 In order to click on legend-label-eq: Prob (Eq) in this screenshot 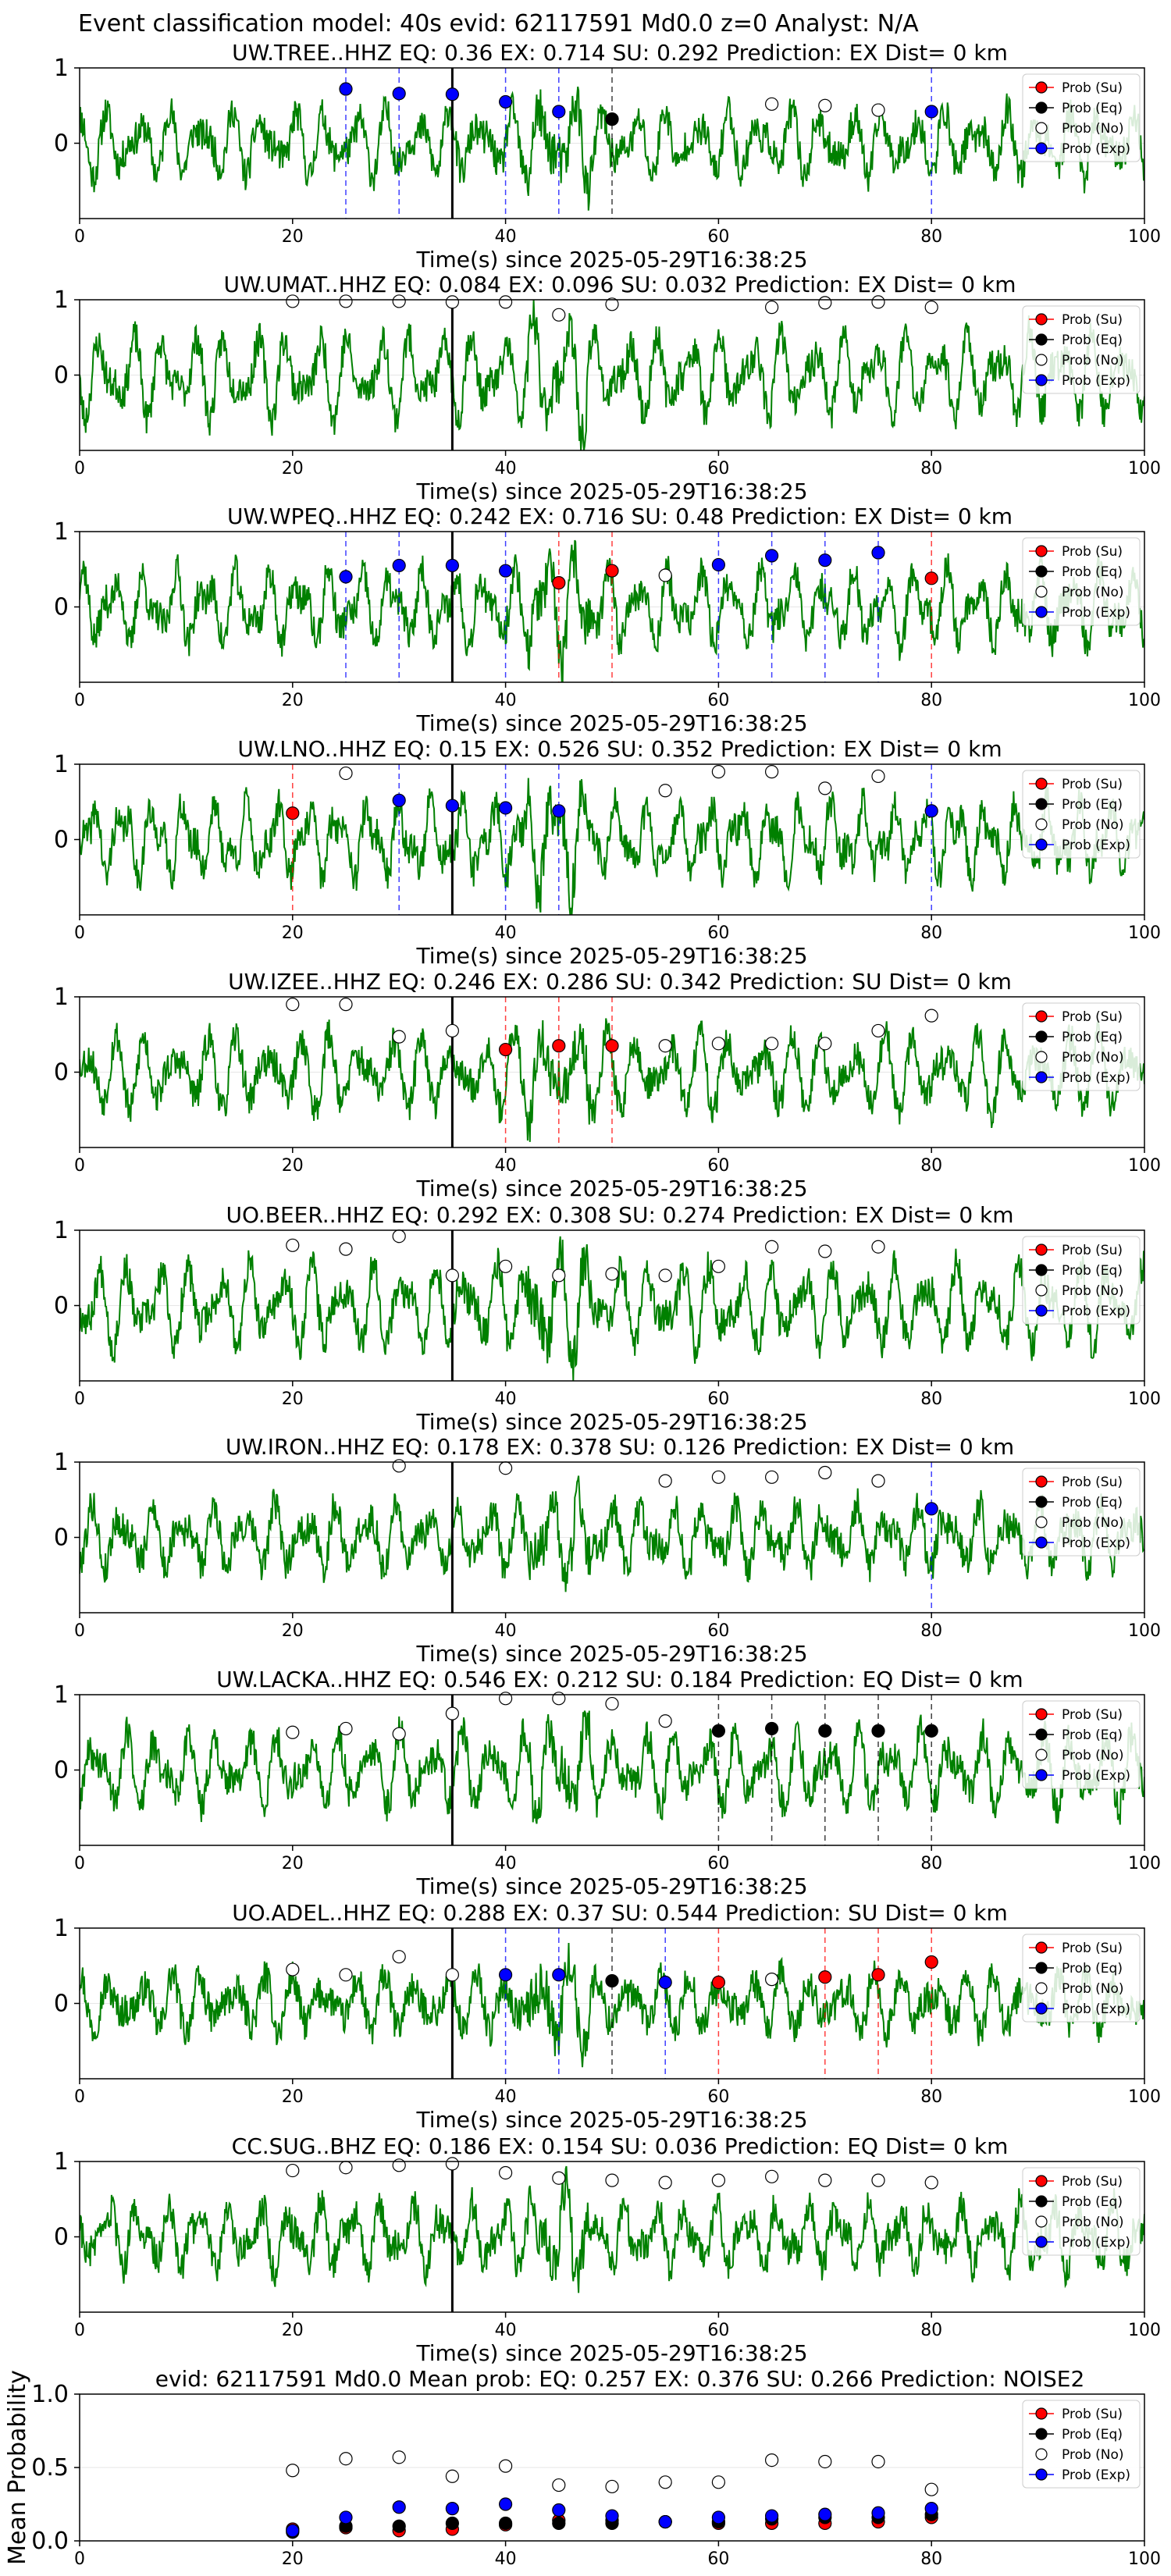, I will do `click(1092, 572)`.